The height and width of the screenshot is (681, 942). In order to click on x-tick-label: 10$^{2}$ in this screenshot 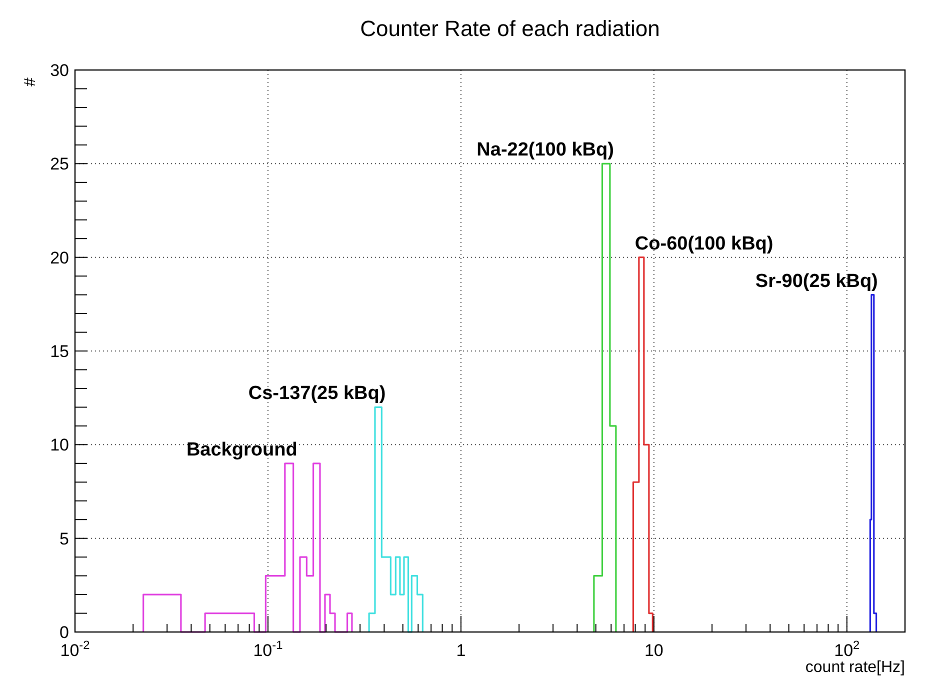, I will do `click(847, 649)`.